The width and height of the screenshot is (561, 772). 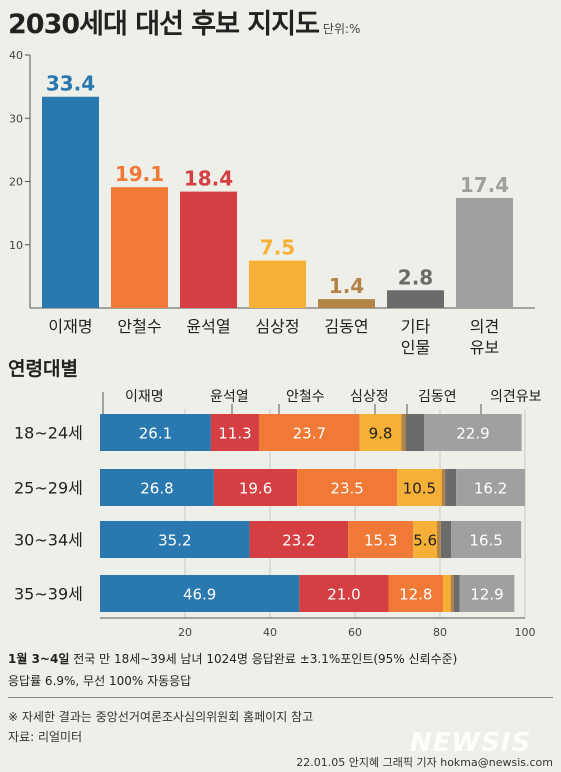 I want to click on survey-date: 1월 3~4일, so click(x=39, y=659).